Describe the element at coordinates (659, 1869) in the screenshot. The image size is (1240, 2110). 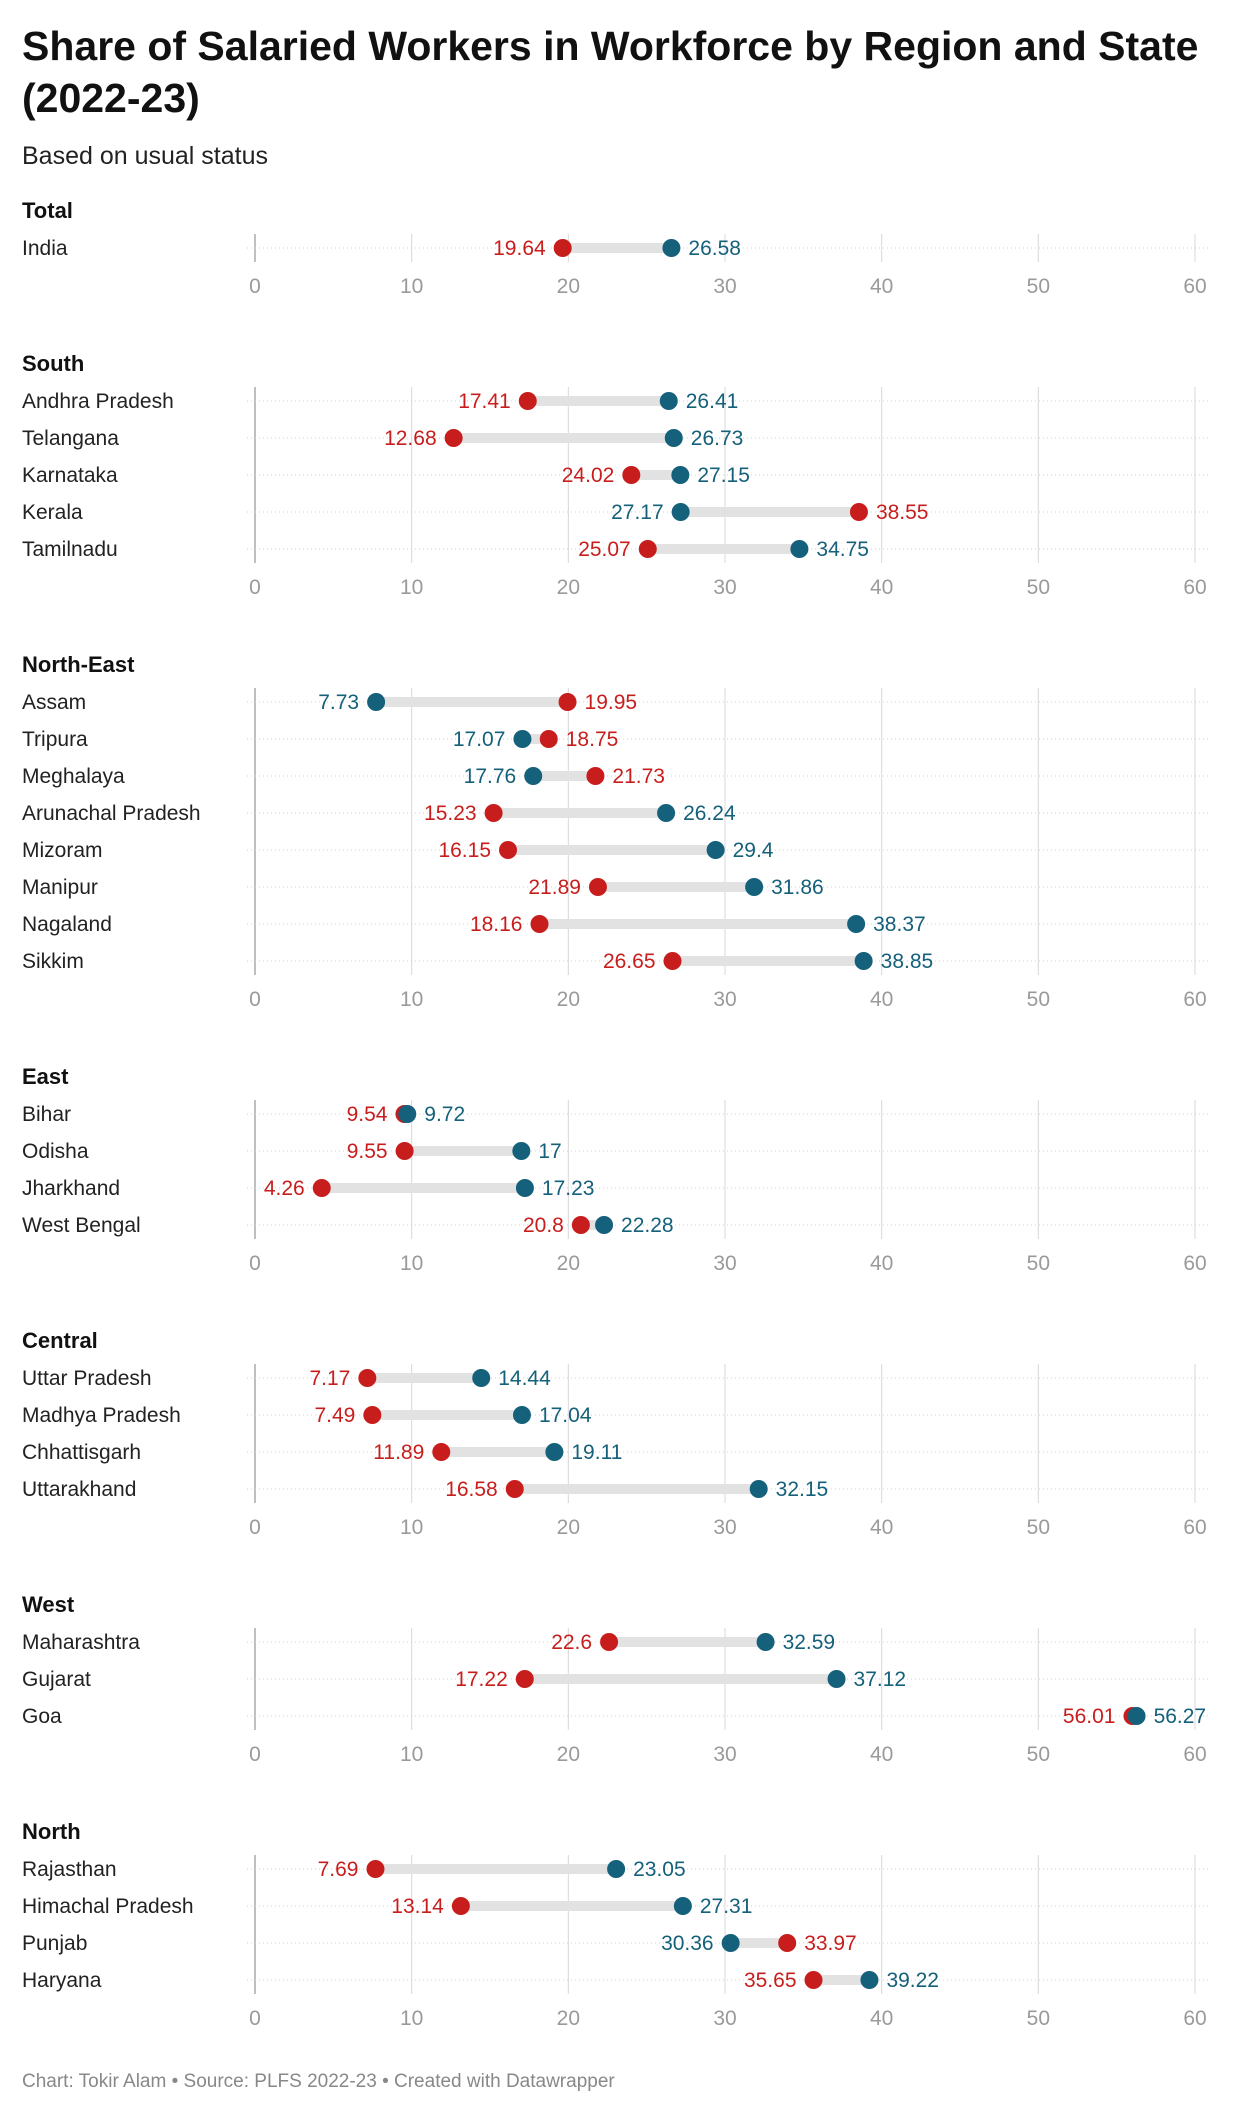
I see `value-label-b: 23.05` at that location.